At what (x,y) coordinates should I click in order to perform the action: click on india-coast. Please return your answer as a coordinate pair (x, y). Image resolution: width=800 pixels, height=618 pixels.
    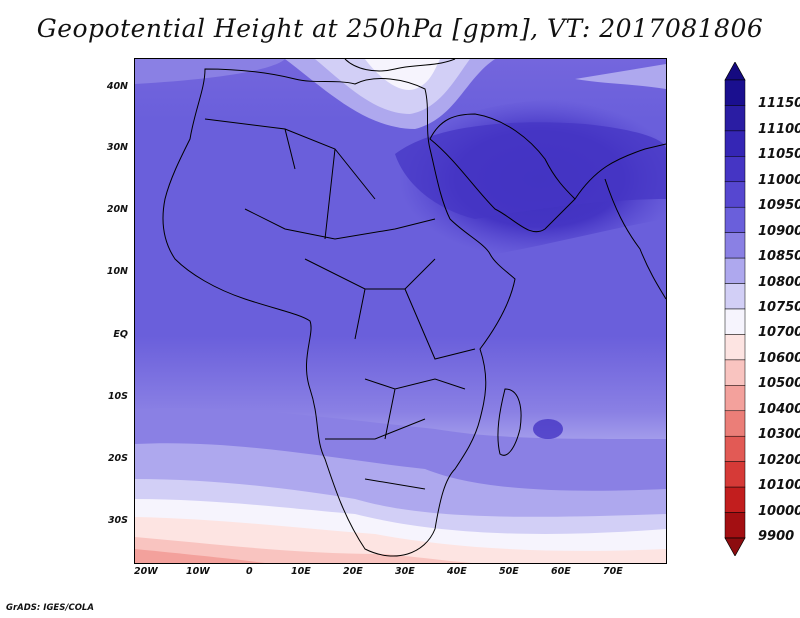
    Looking at the image, I should click on (635, 239).